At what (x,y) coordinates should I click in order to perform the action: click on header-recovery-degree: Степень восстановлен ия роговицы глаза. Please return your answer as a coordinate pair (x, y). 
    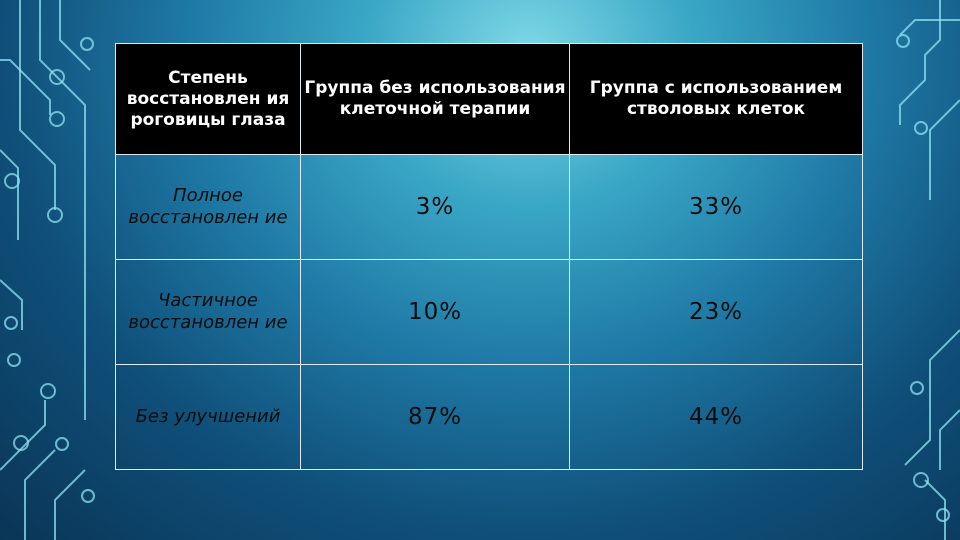
    Looking at the image, I should click on (208, 99).